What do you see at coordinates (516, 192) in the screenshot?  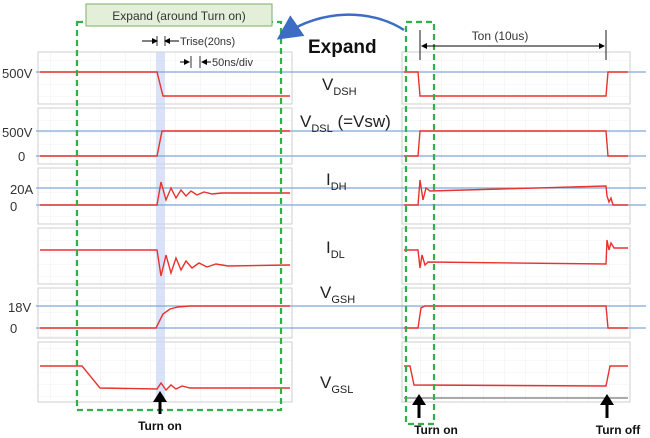 I see `trace-idh-right` at bounding box center [516, 192].